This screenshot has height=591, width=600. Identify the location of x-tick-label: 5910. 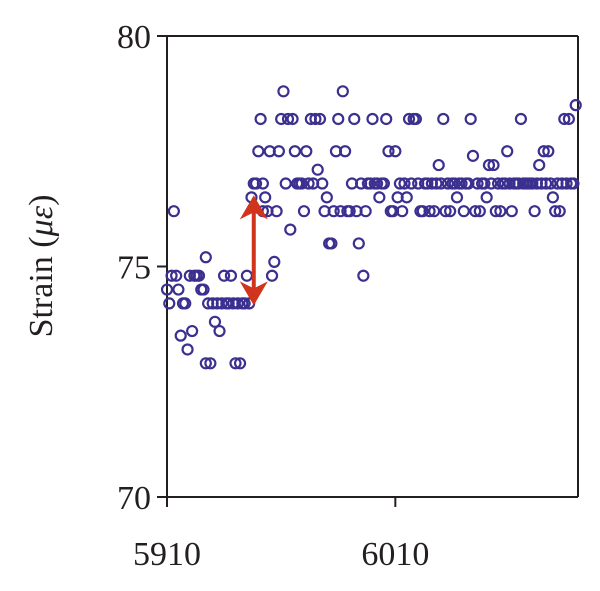
(167, 554).